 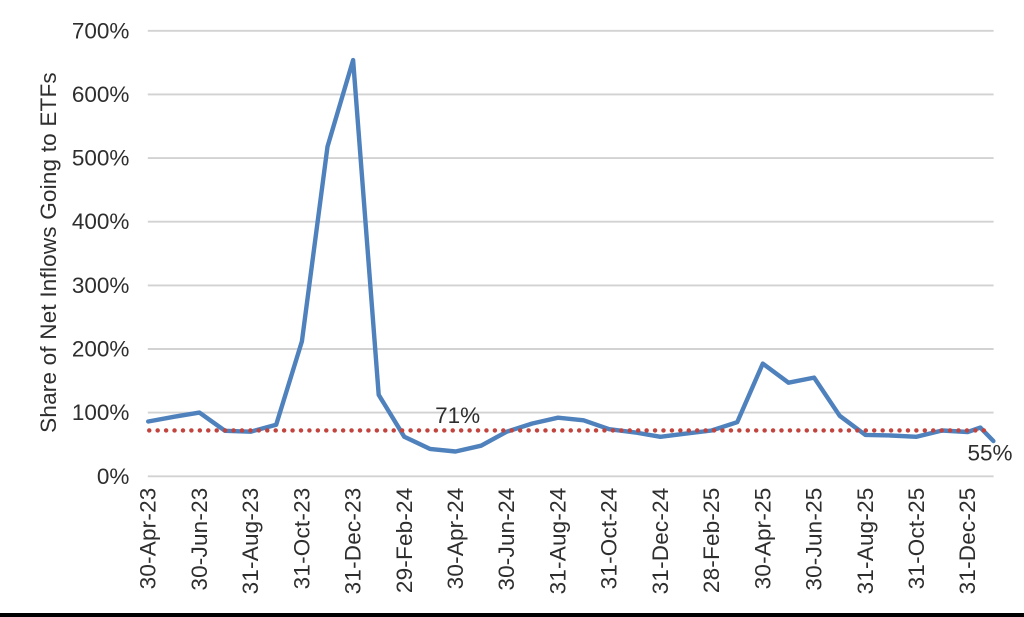 I want to click on svg-text: 31-Oct-24, so click(x=609, y=539).